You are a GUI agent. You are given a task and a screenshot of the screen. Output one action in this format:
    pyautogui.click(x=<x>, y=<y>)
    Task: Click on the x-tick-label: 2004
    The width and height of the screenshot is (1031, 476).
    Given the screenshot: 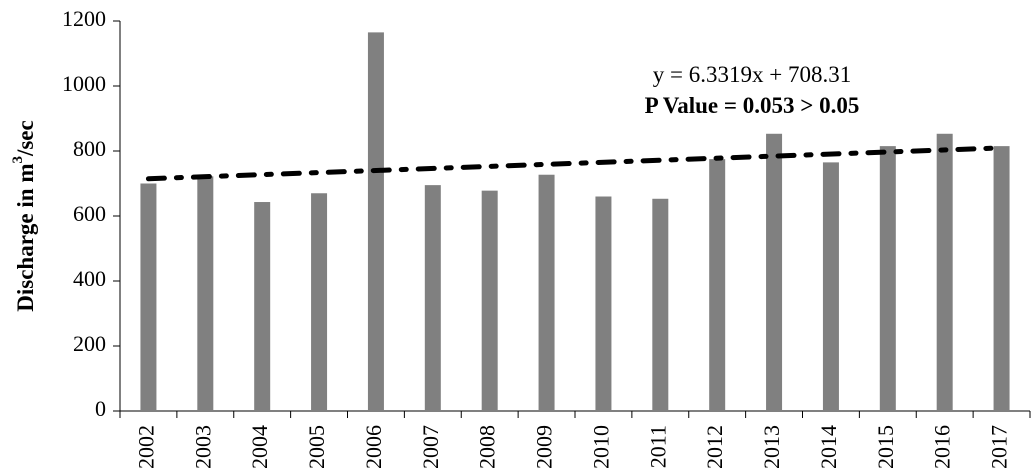 What is the action you would take?
    pyautogui.click(x=259, y=447)
    